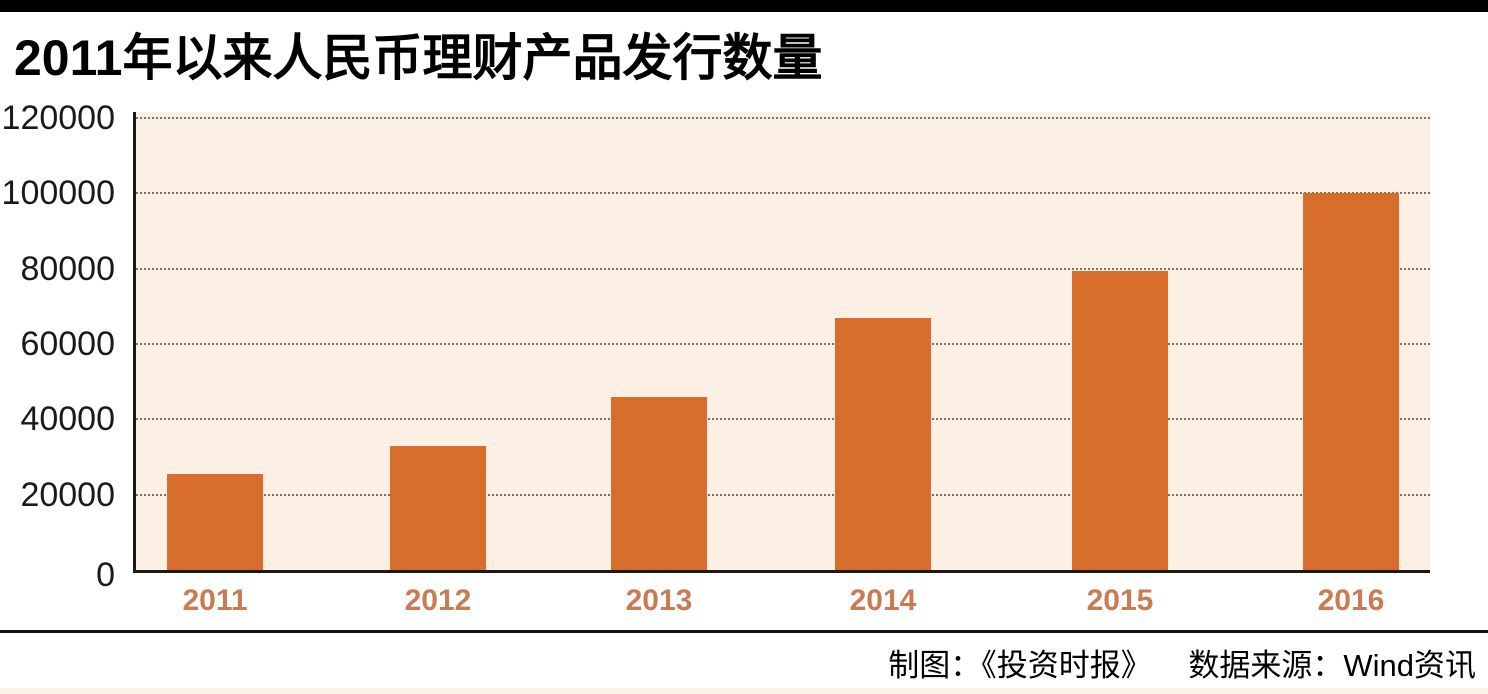 The image size is (1488, 694). What do you see at coordinates (438, 507) in the screenshot?
I see `bar-2012` at bounding box center [438, 507].